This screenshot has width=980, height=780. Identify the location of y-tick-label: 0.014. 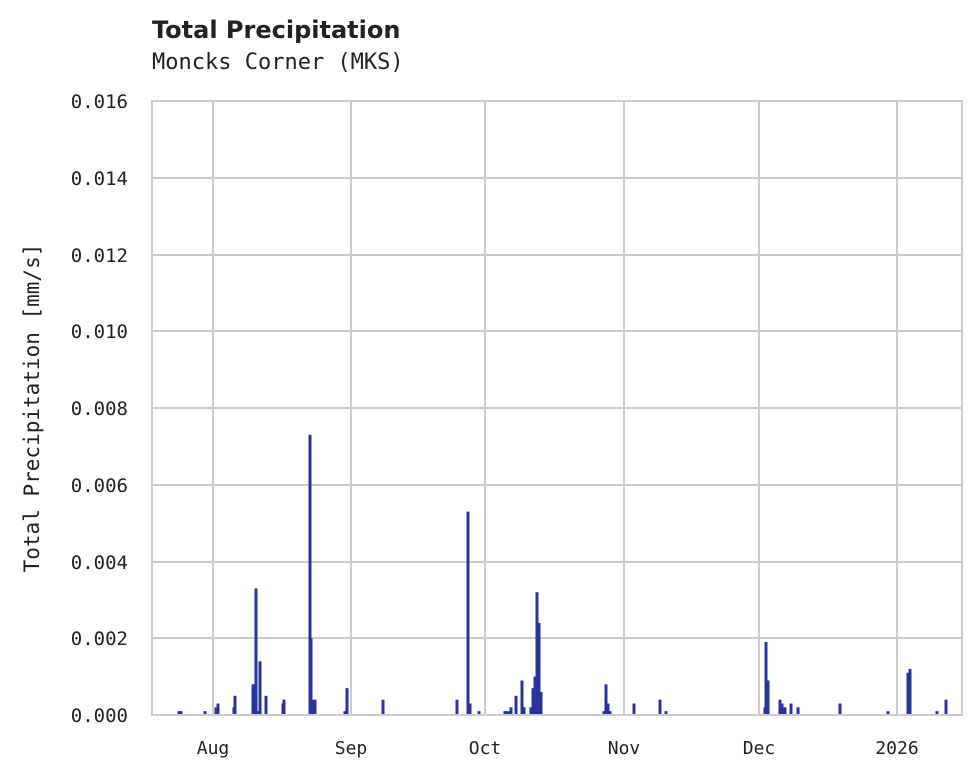
(99, 179).